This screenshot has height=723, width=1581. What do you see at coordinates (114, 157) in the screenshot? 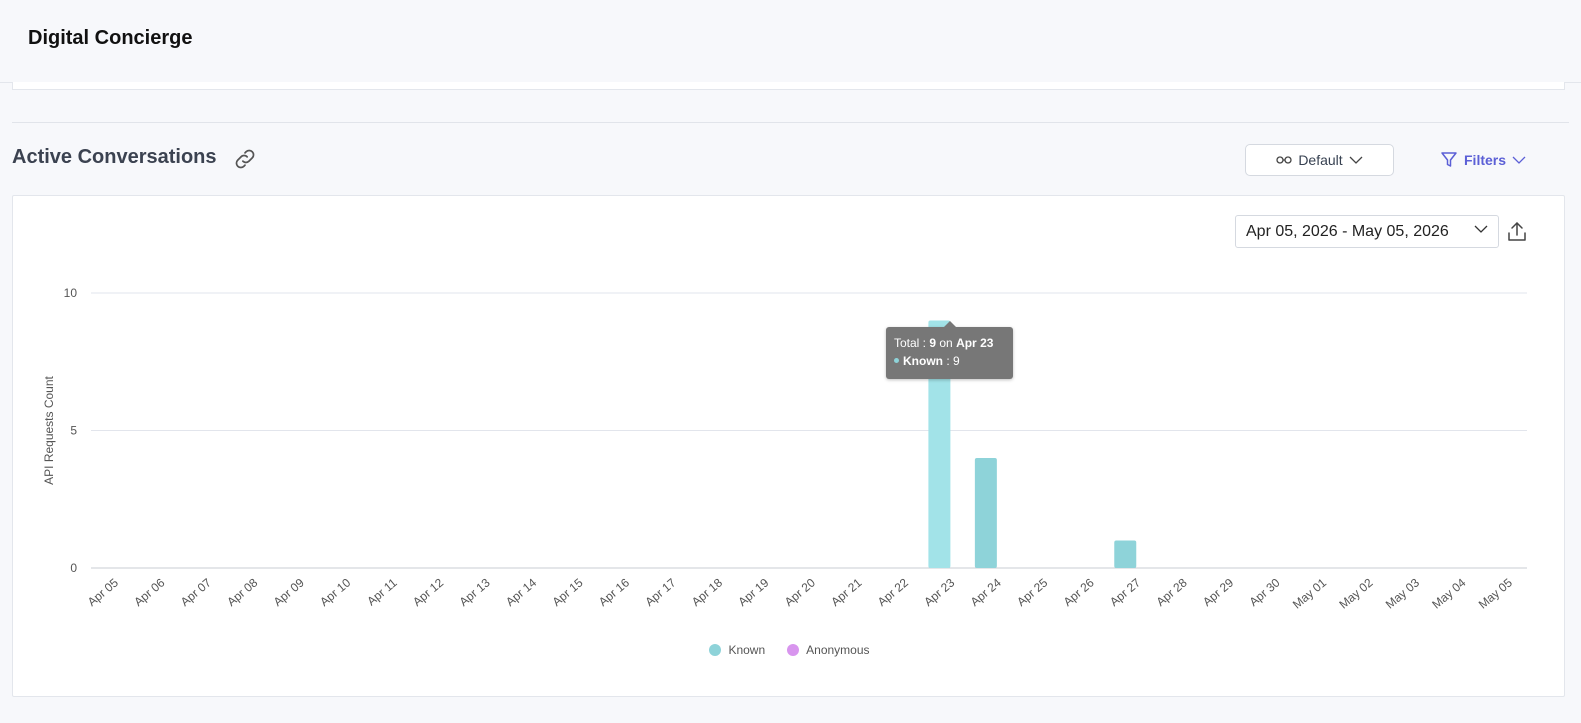
I see `section-title: Active Conversations` at bounding box center [114, 157].